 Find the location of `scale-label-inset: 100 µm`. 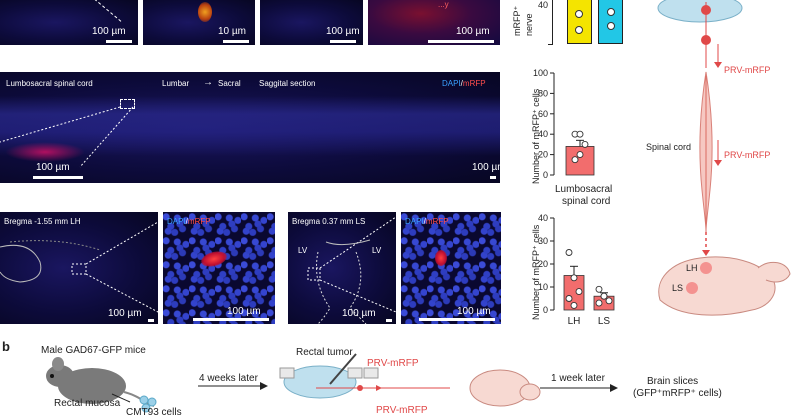

scale-label-inset: 100 µm is located at coordinates (486, 167).